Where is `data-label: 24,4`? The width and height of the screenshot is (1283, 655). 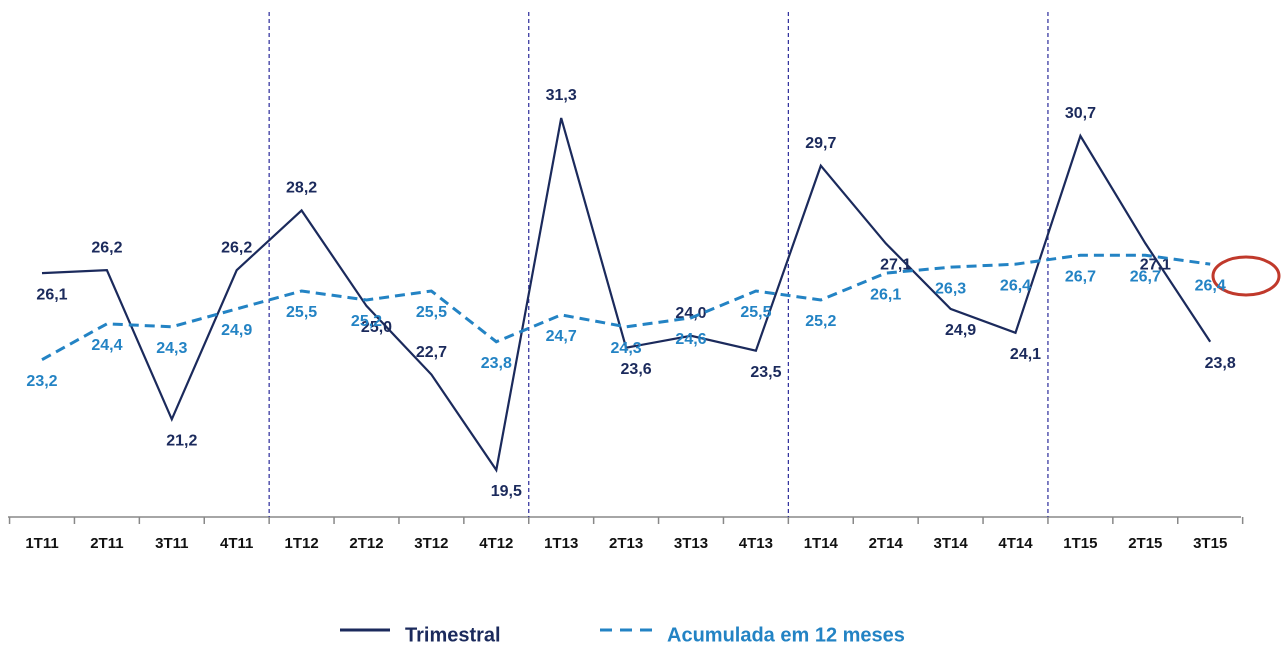 data-label: 24,4 is located at coordinates (106, 345).